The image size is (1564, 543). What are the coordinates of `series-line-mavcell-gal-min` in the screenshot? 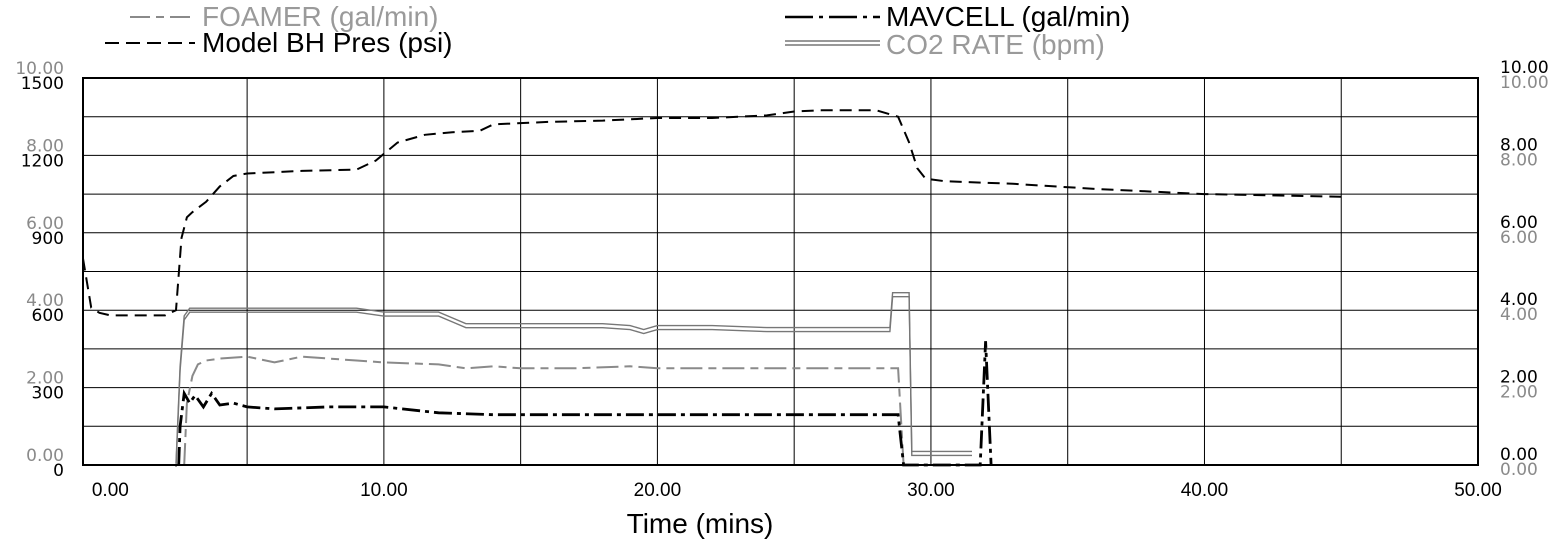 It's located at (585, 404).